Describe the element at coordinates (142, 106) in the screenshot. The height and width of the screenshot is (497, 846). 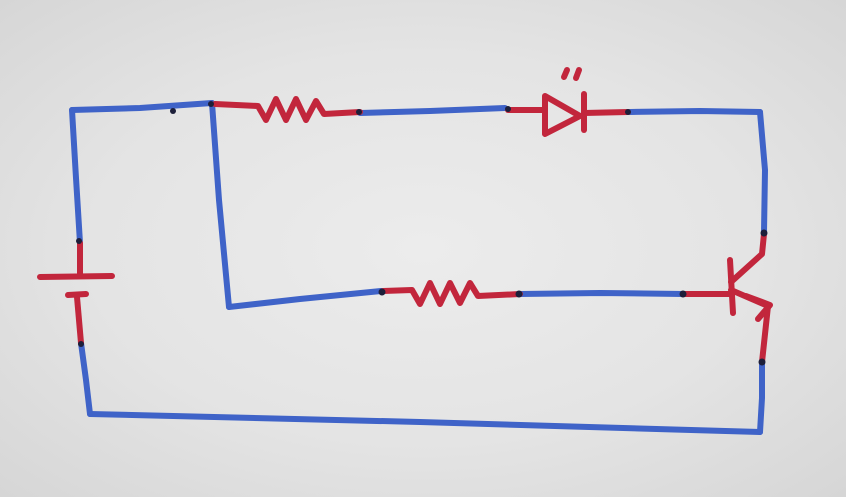
I see `wire-top-left` at that location.